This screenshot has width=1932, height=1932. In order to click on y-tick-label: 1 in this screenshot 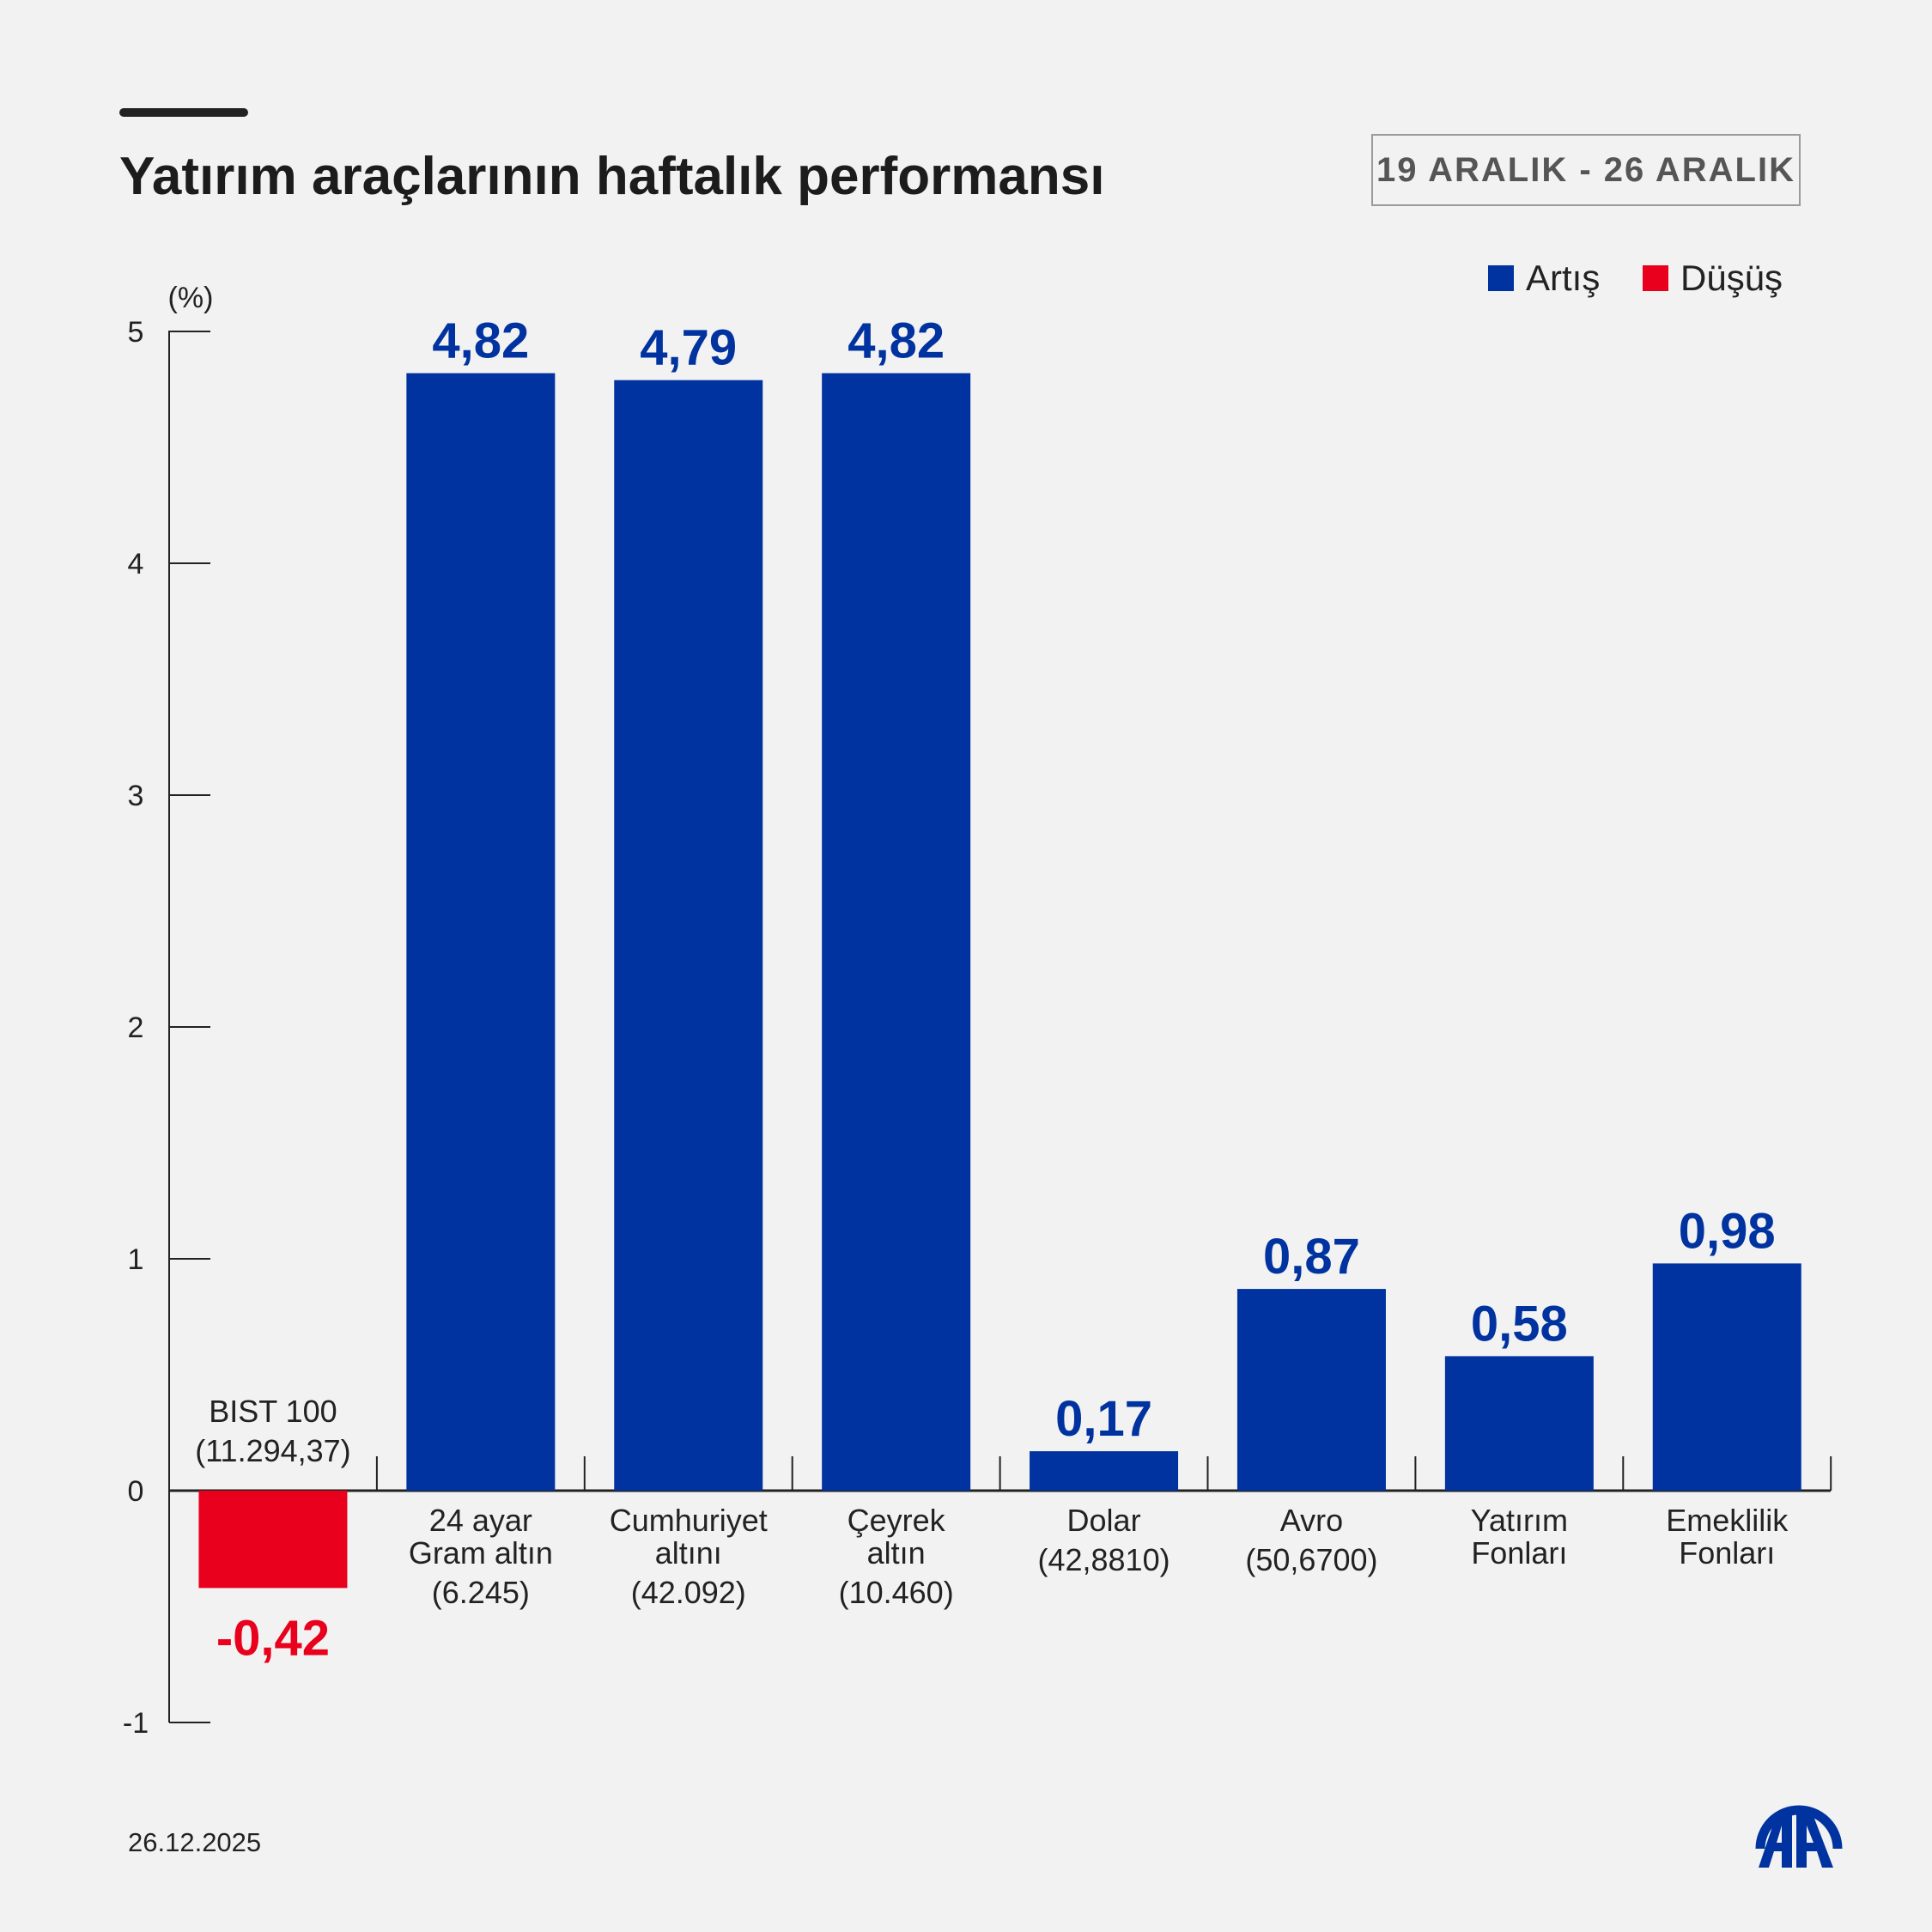, I will do `click(136, 1259)`.